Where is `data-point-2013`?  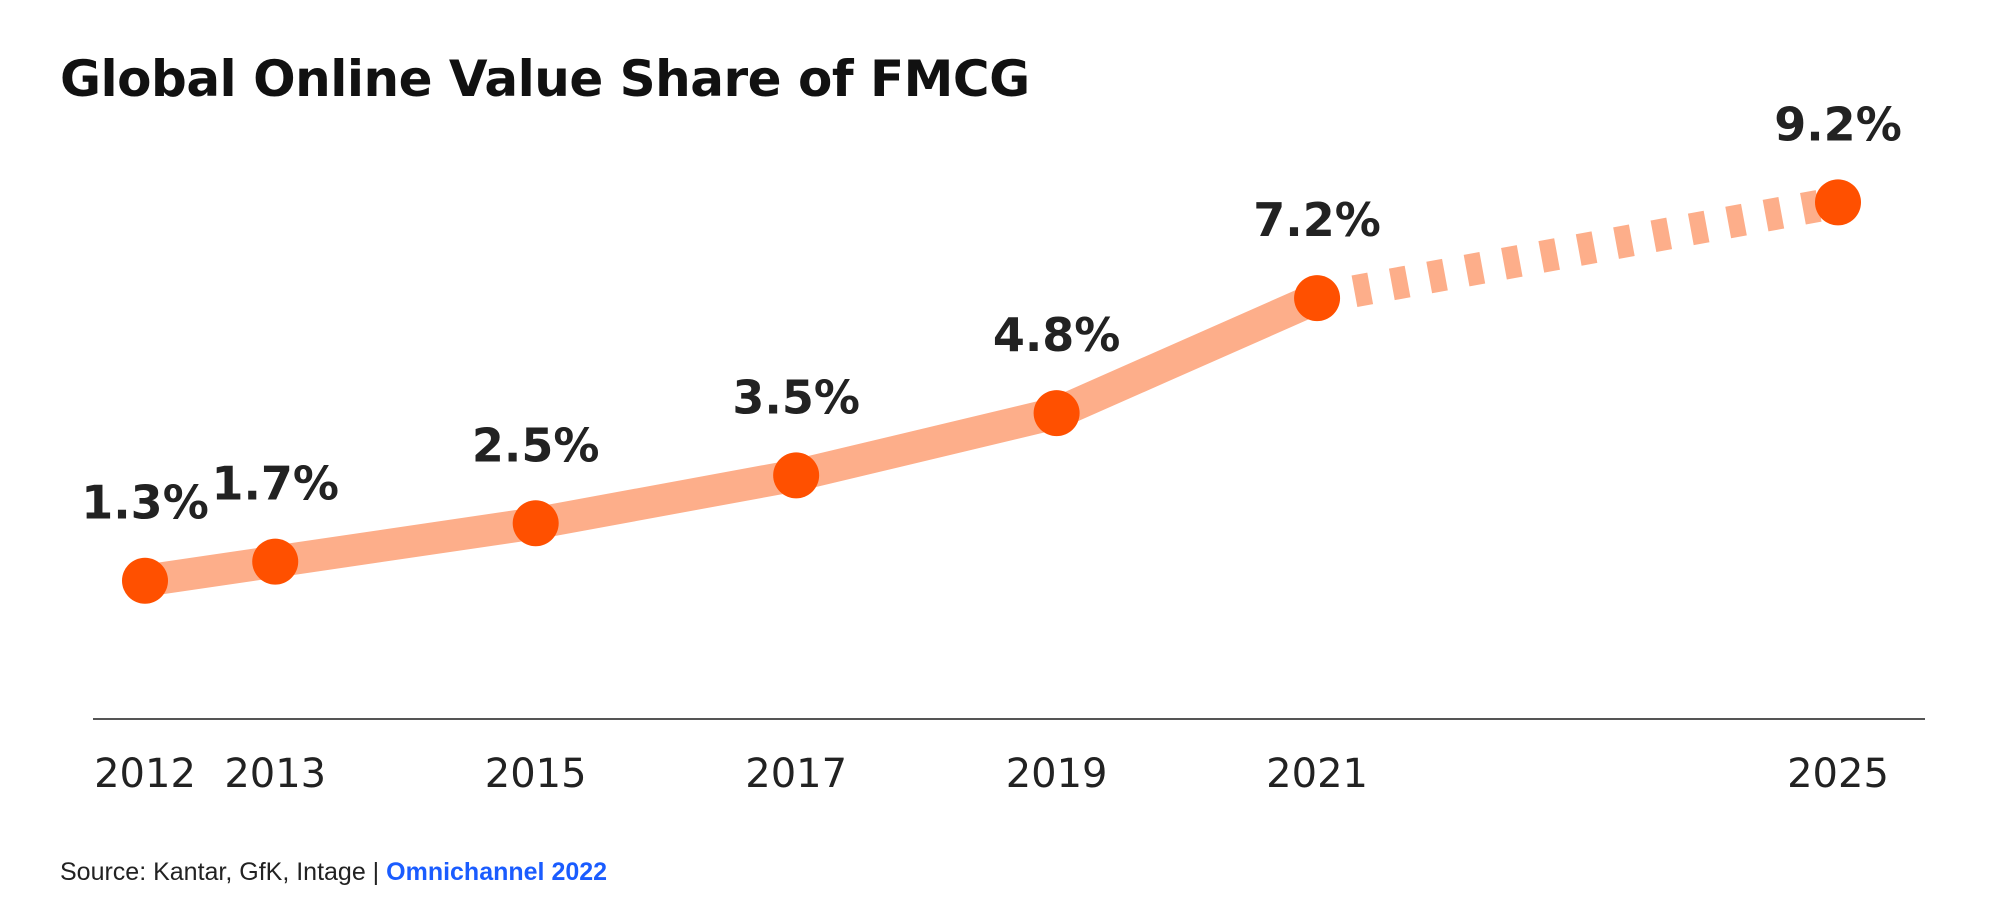 data-point-2013 is located at coordinates (275, 561).